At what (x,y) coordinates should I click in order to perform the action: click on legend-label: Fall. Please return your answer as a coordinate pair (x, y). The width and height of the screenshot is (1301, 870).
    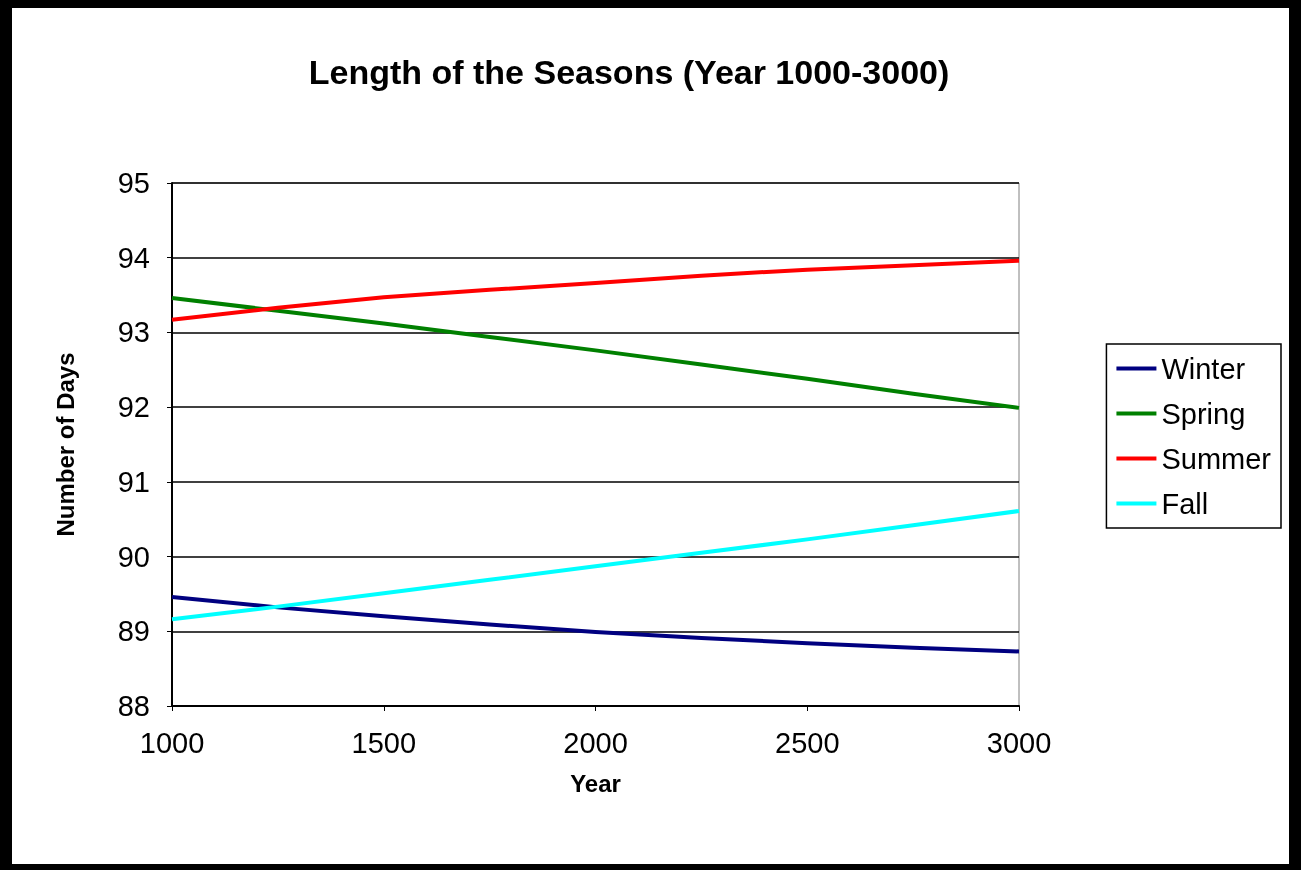
    Looking at the image, I should click on (1185, 503).